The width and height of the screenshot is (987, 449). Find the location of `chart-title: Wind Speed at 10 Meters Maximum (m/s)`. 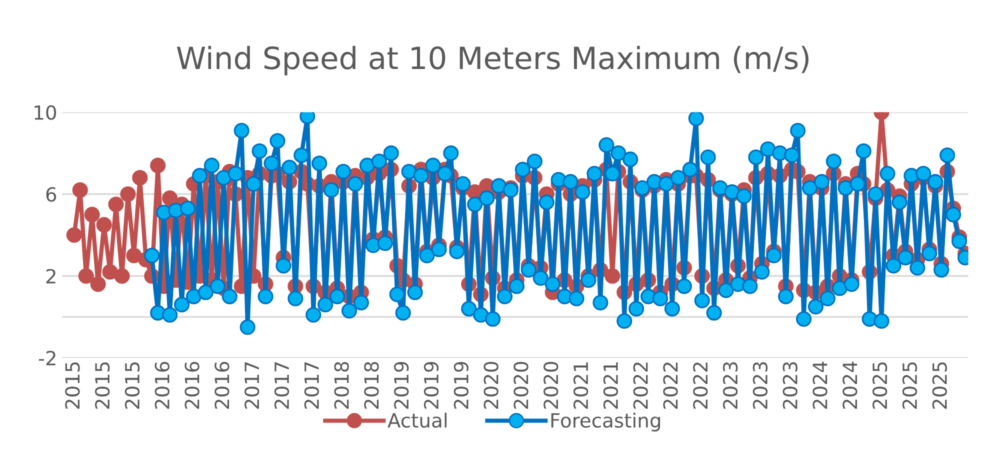

chart-title: Wind Speed at 10 Meters Maximum (m/s) is located at coordinates (492, 61).